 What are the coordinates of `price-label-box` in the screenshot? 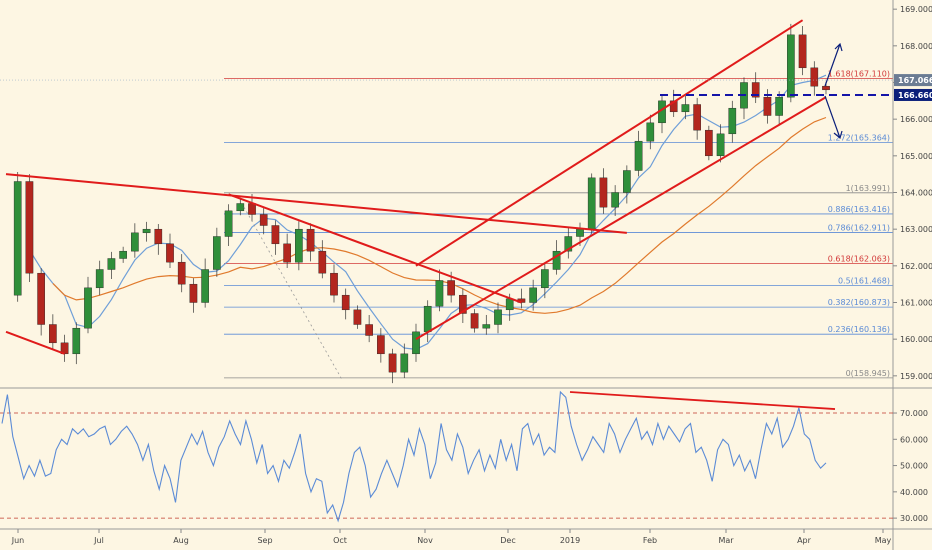 It's located at (913, 80).